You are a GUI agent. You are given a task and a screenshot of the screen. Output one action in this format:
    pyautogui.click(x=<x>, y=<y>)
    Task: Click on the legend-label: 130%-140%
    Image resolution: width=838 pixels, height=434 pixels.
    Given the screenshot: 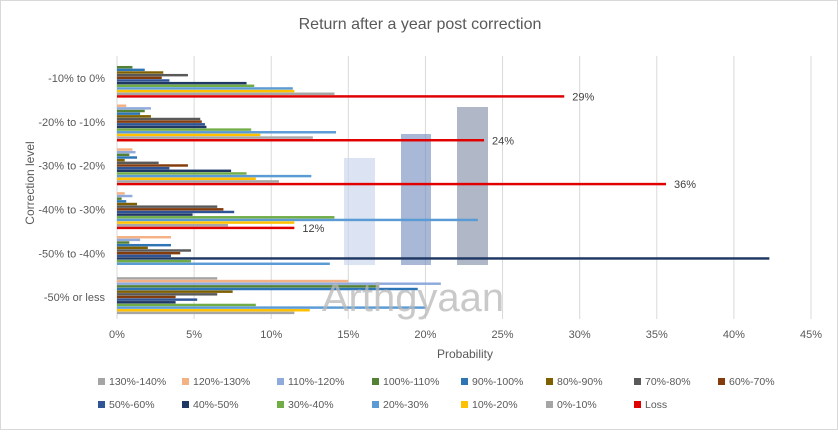 What is the action you would take?
    pyautogui.click(x=137, y=382)
    